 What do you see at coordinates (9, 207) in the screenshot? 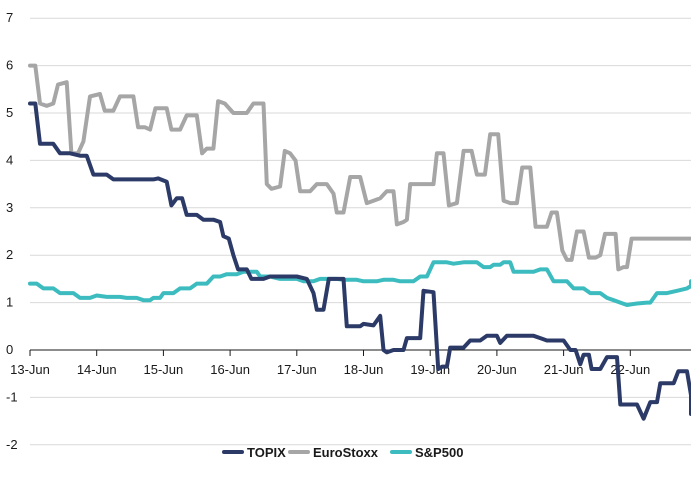
I see `y-tick-label: 3` at bounding box center [9, 207].